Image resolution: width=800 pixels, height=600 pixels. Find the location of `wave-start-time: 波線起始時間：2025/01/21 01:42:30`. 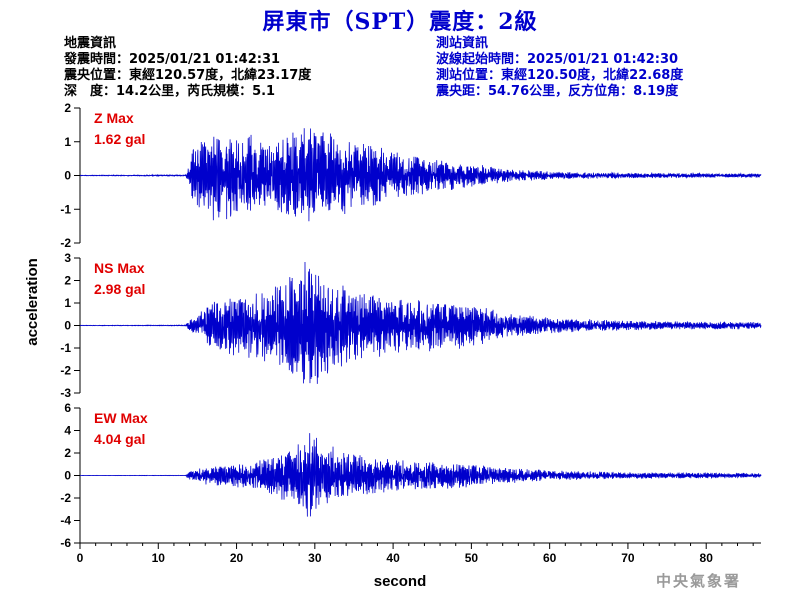

wave-start-time: 波線起始時間：2025/01/21 01:42:30 is located at coordinates (557, 59).